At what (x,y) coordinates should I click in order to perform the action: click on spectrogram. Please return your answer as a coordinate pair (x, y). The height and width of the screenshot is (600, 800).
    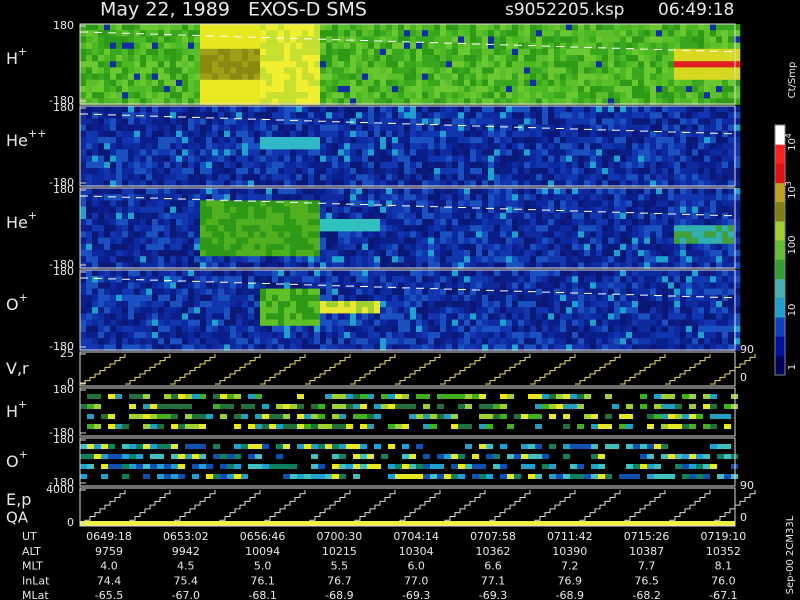
    Looking at the image, I should click on (410, 64).